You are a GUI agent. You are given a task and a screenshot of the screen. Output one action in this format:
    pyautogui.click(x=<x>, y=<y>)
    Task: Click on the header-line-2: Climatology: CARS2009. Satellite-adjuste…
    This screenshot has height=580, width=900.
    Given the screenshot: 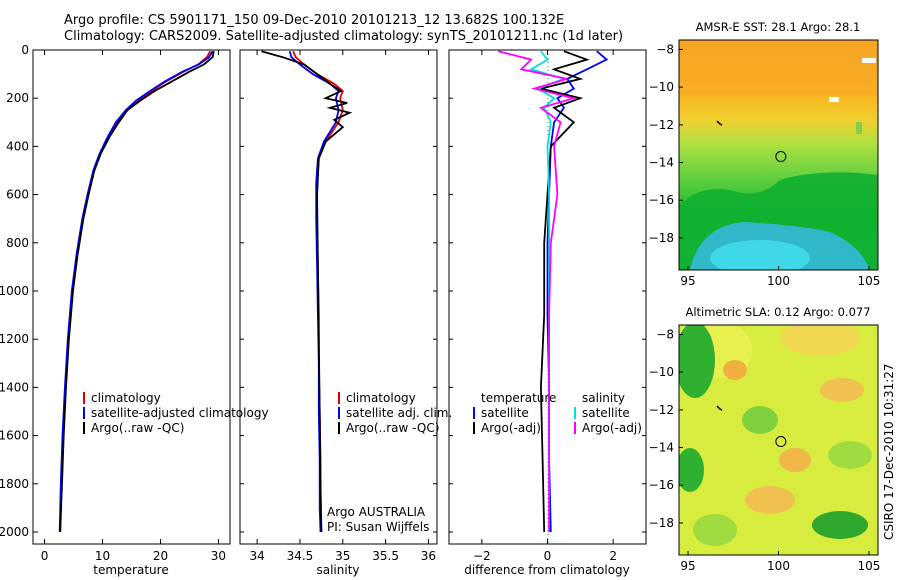 What is the action you would take?
    pyautogui.click(x=343, y=36)
    